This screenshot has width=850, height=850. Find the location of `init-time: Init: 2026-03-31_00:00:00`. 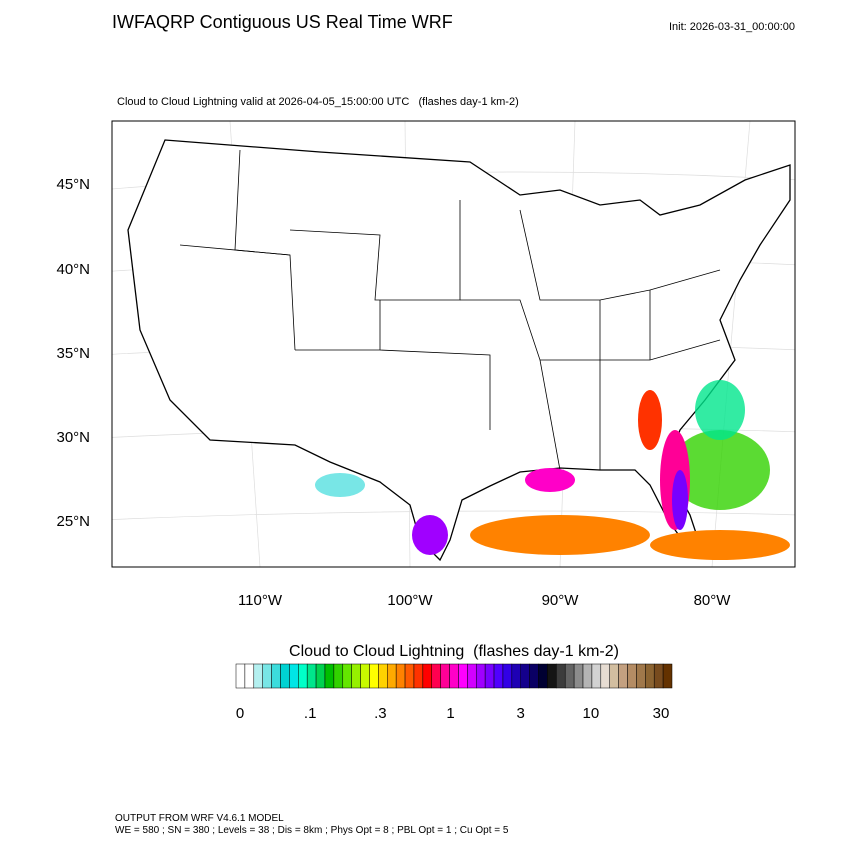

init-time: Init: 2026-03-31_00:00:00 is located at coordinates (732, 27).